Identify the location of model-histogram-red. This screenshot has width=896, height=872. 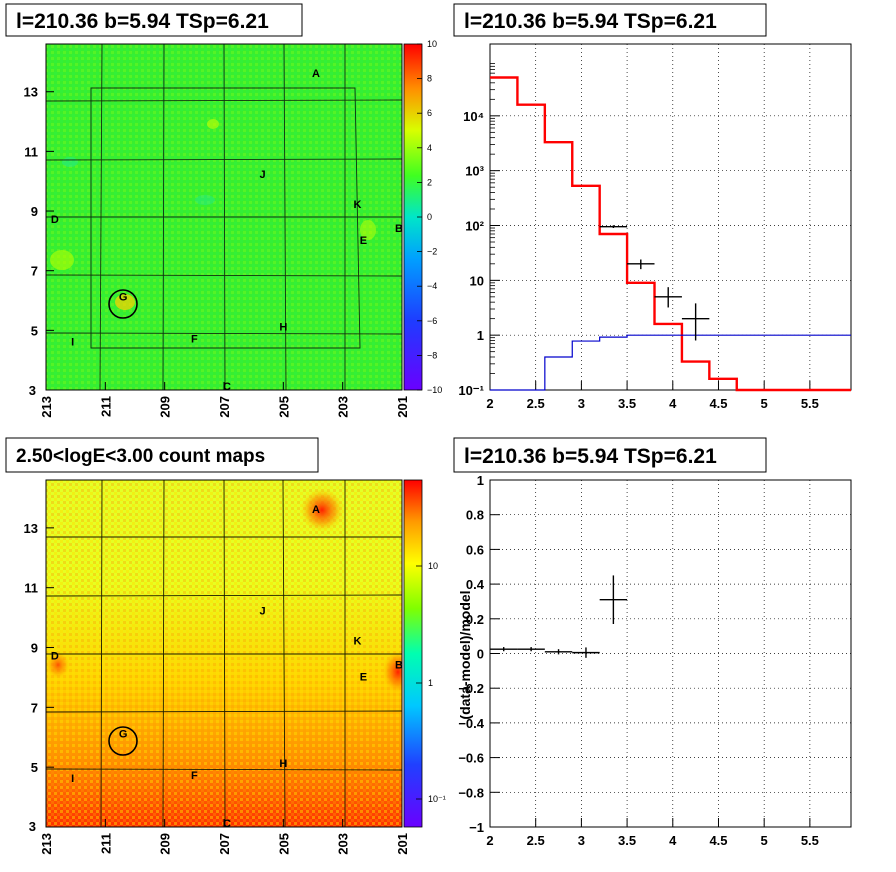
(670, 234).